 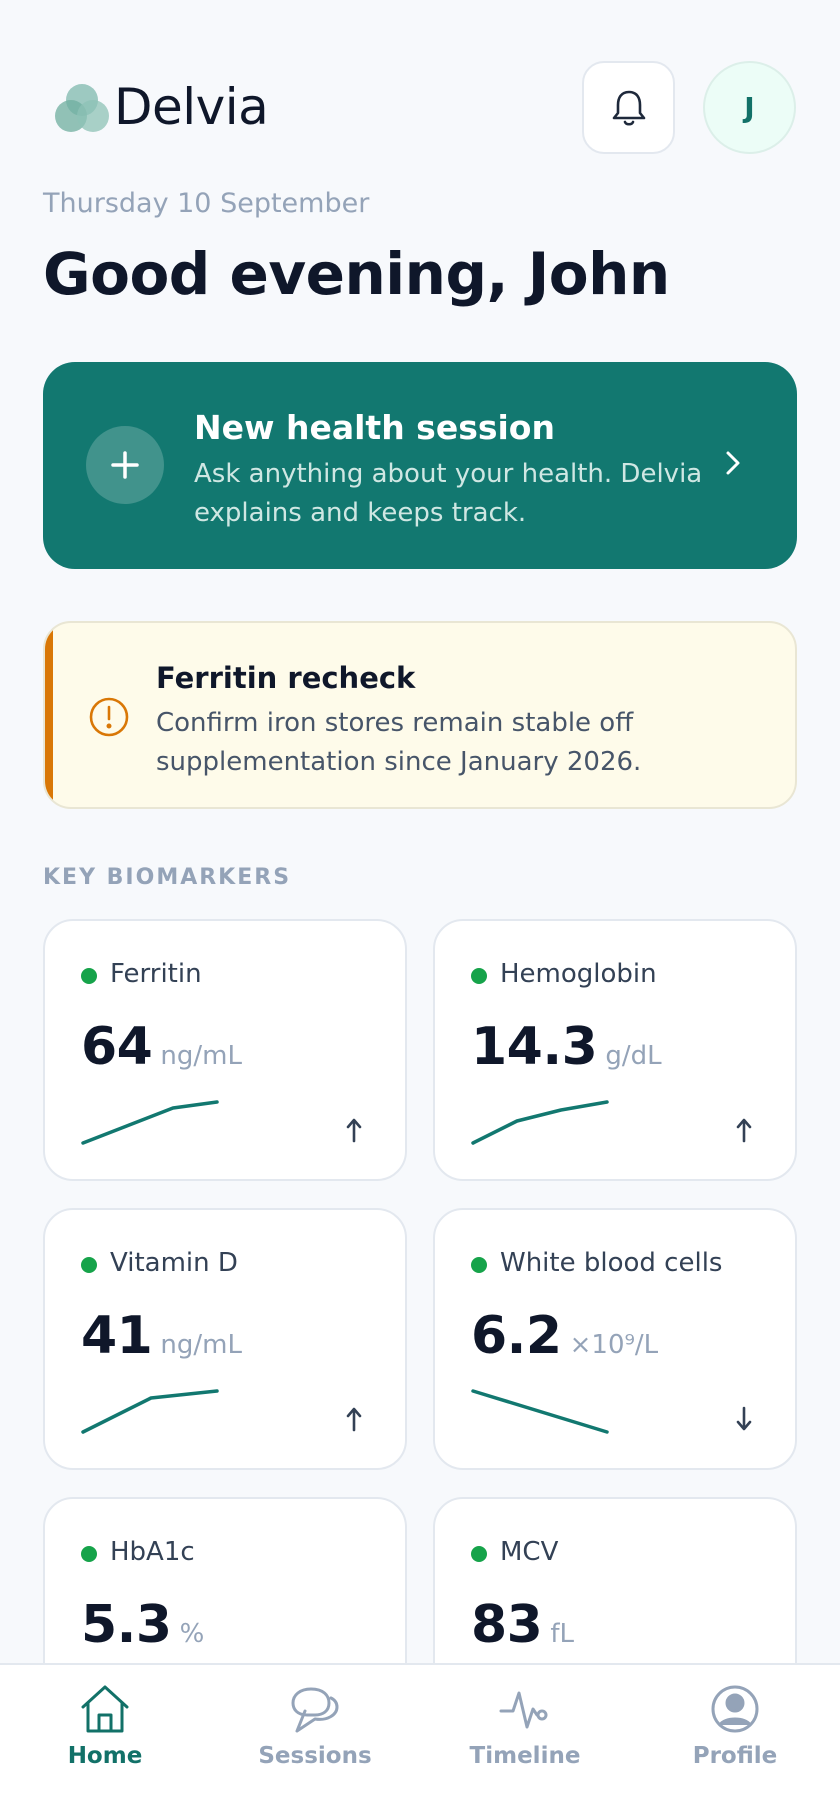 What do you see at coordinates (156, 974) in the screenshot?
I see `biomarker-name: Ferritin` at bounding box center [156, 974].